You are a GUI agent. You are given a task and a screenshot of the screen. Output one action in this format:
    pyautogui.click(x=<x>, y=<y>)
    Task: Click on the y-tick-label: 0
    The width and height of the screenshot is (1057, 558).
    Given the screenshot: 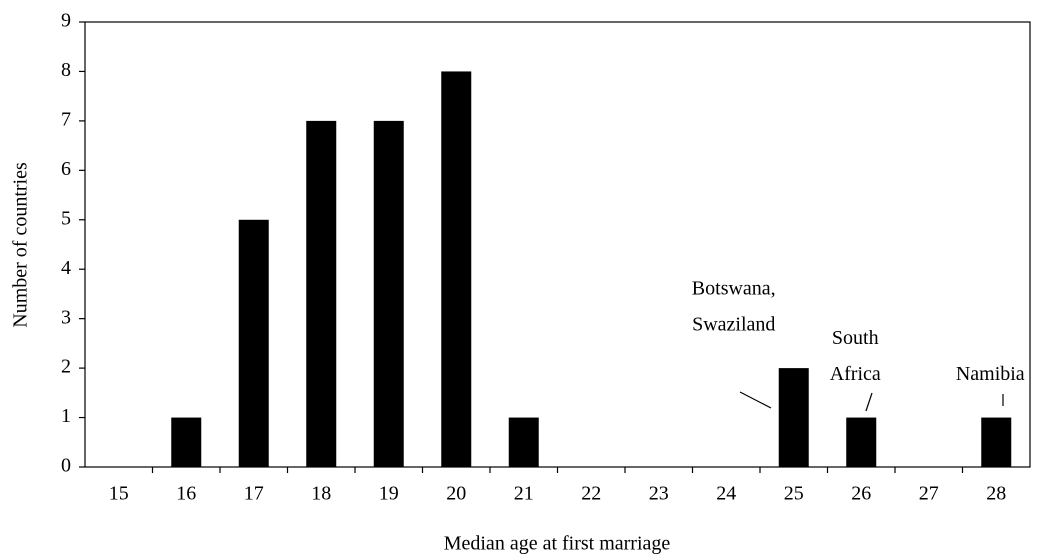 What is the action you would take?
    pyautogui.click(x=66, y=466)
    